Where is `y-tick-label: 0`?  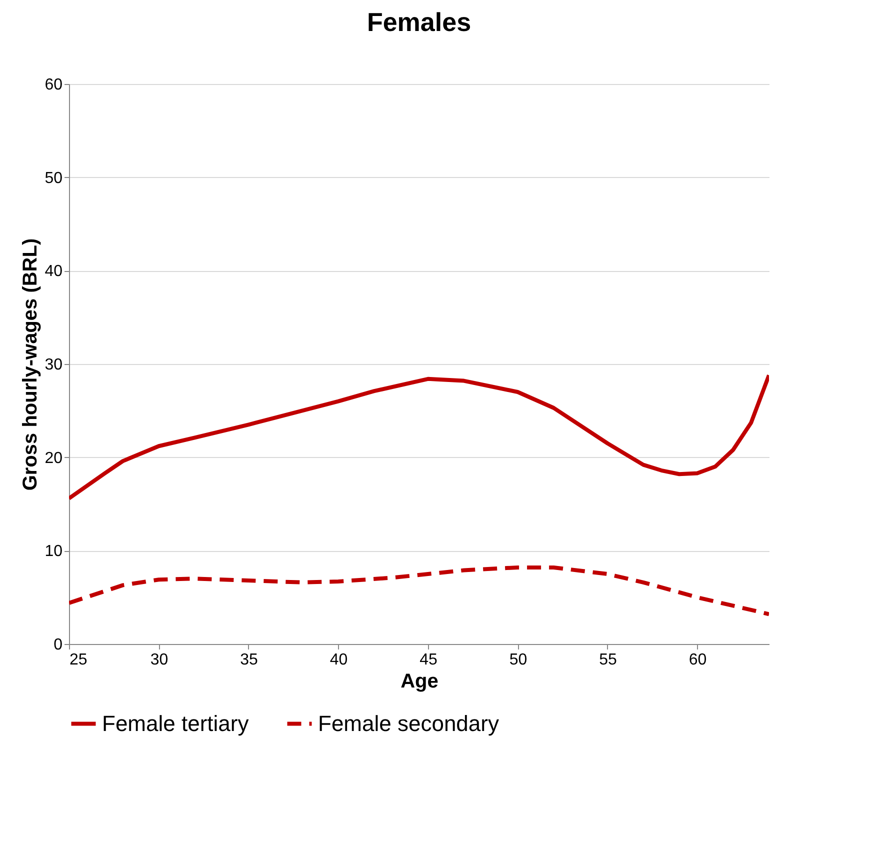 y-tick-label: 0 is located at coordinates (58, 645).